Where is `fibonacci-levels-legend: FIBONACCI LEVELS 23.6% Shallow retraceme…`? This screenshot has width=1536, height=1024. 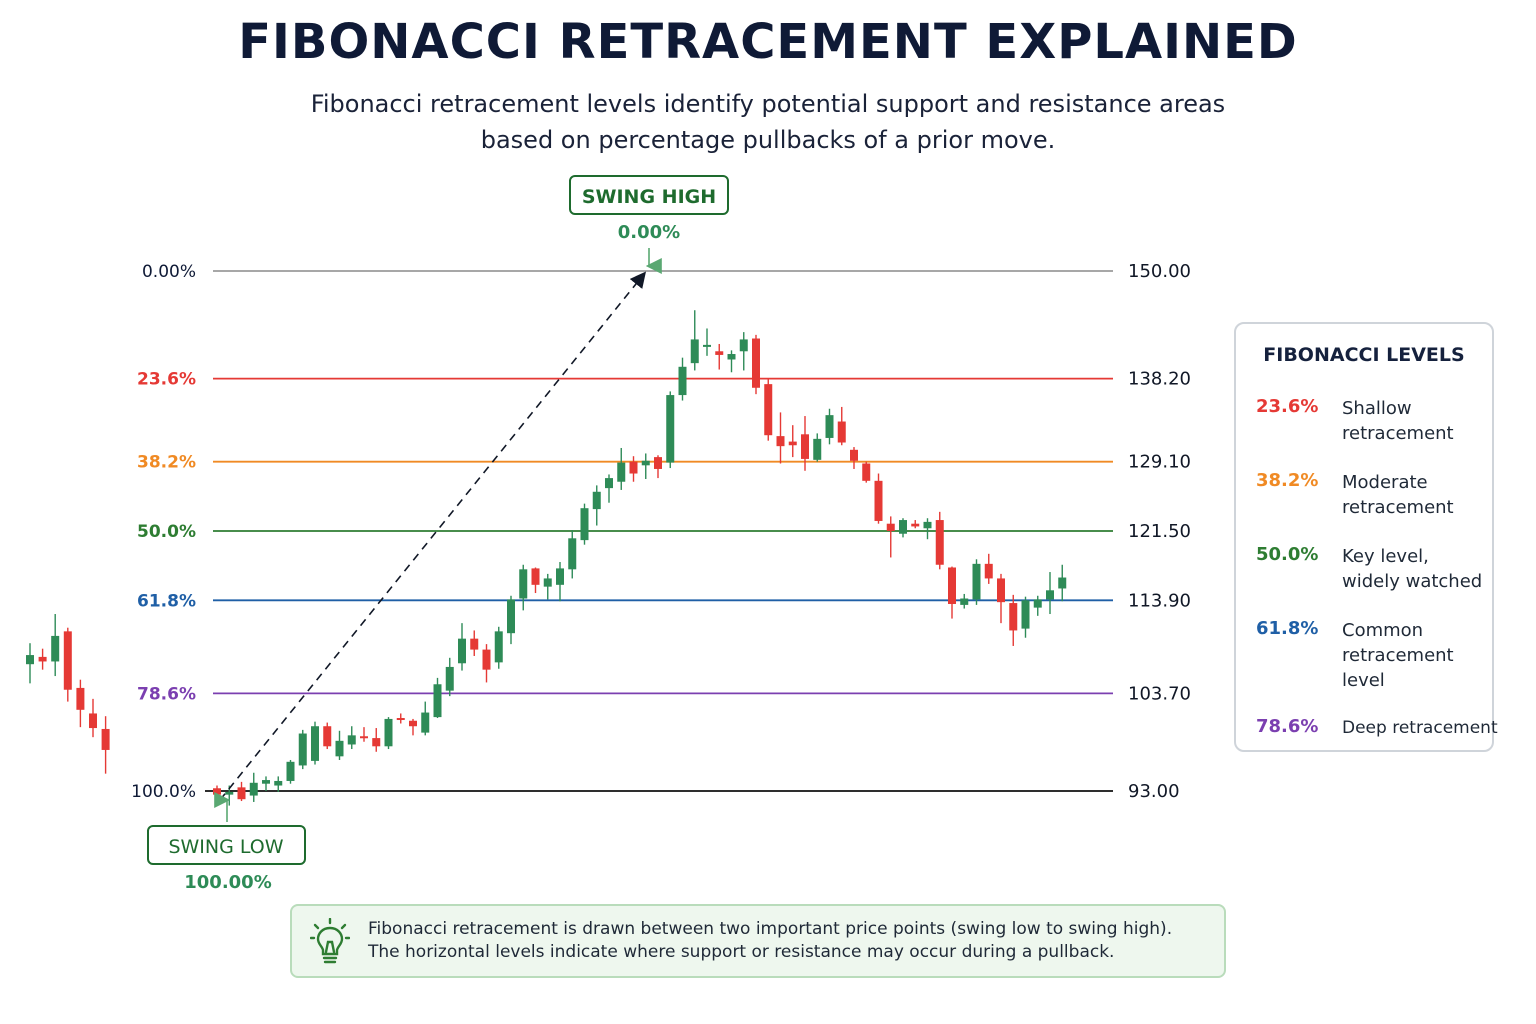
fibonacci-levels-legend: FIBONACCI LEVELS 23.6% Shallow retraceme… is located at coordinates (1366, 537).